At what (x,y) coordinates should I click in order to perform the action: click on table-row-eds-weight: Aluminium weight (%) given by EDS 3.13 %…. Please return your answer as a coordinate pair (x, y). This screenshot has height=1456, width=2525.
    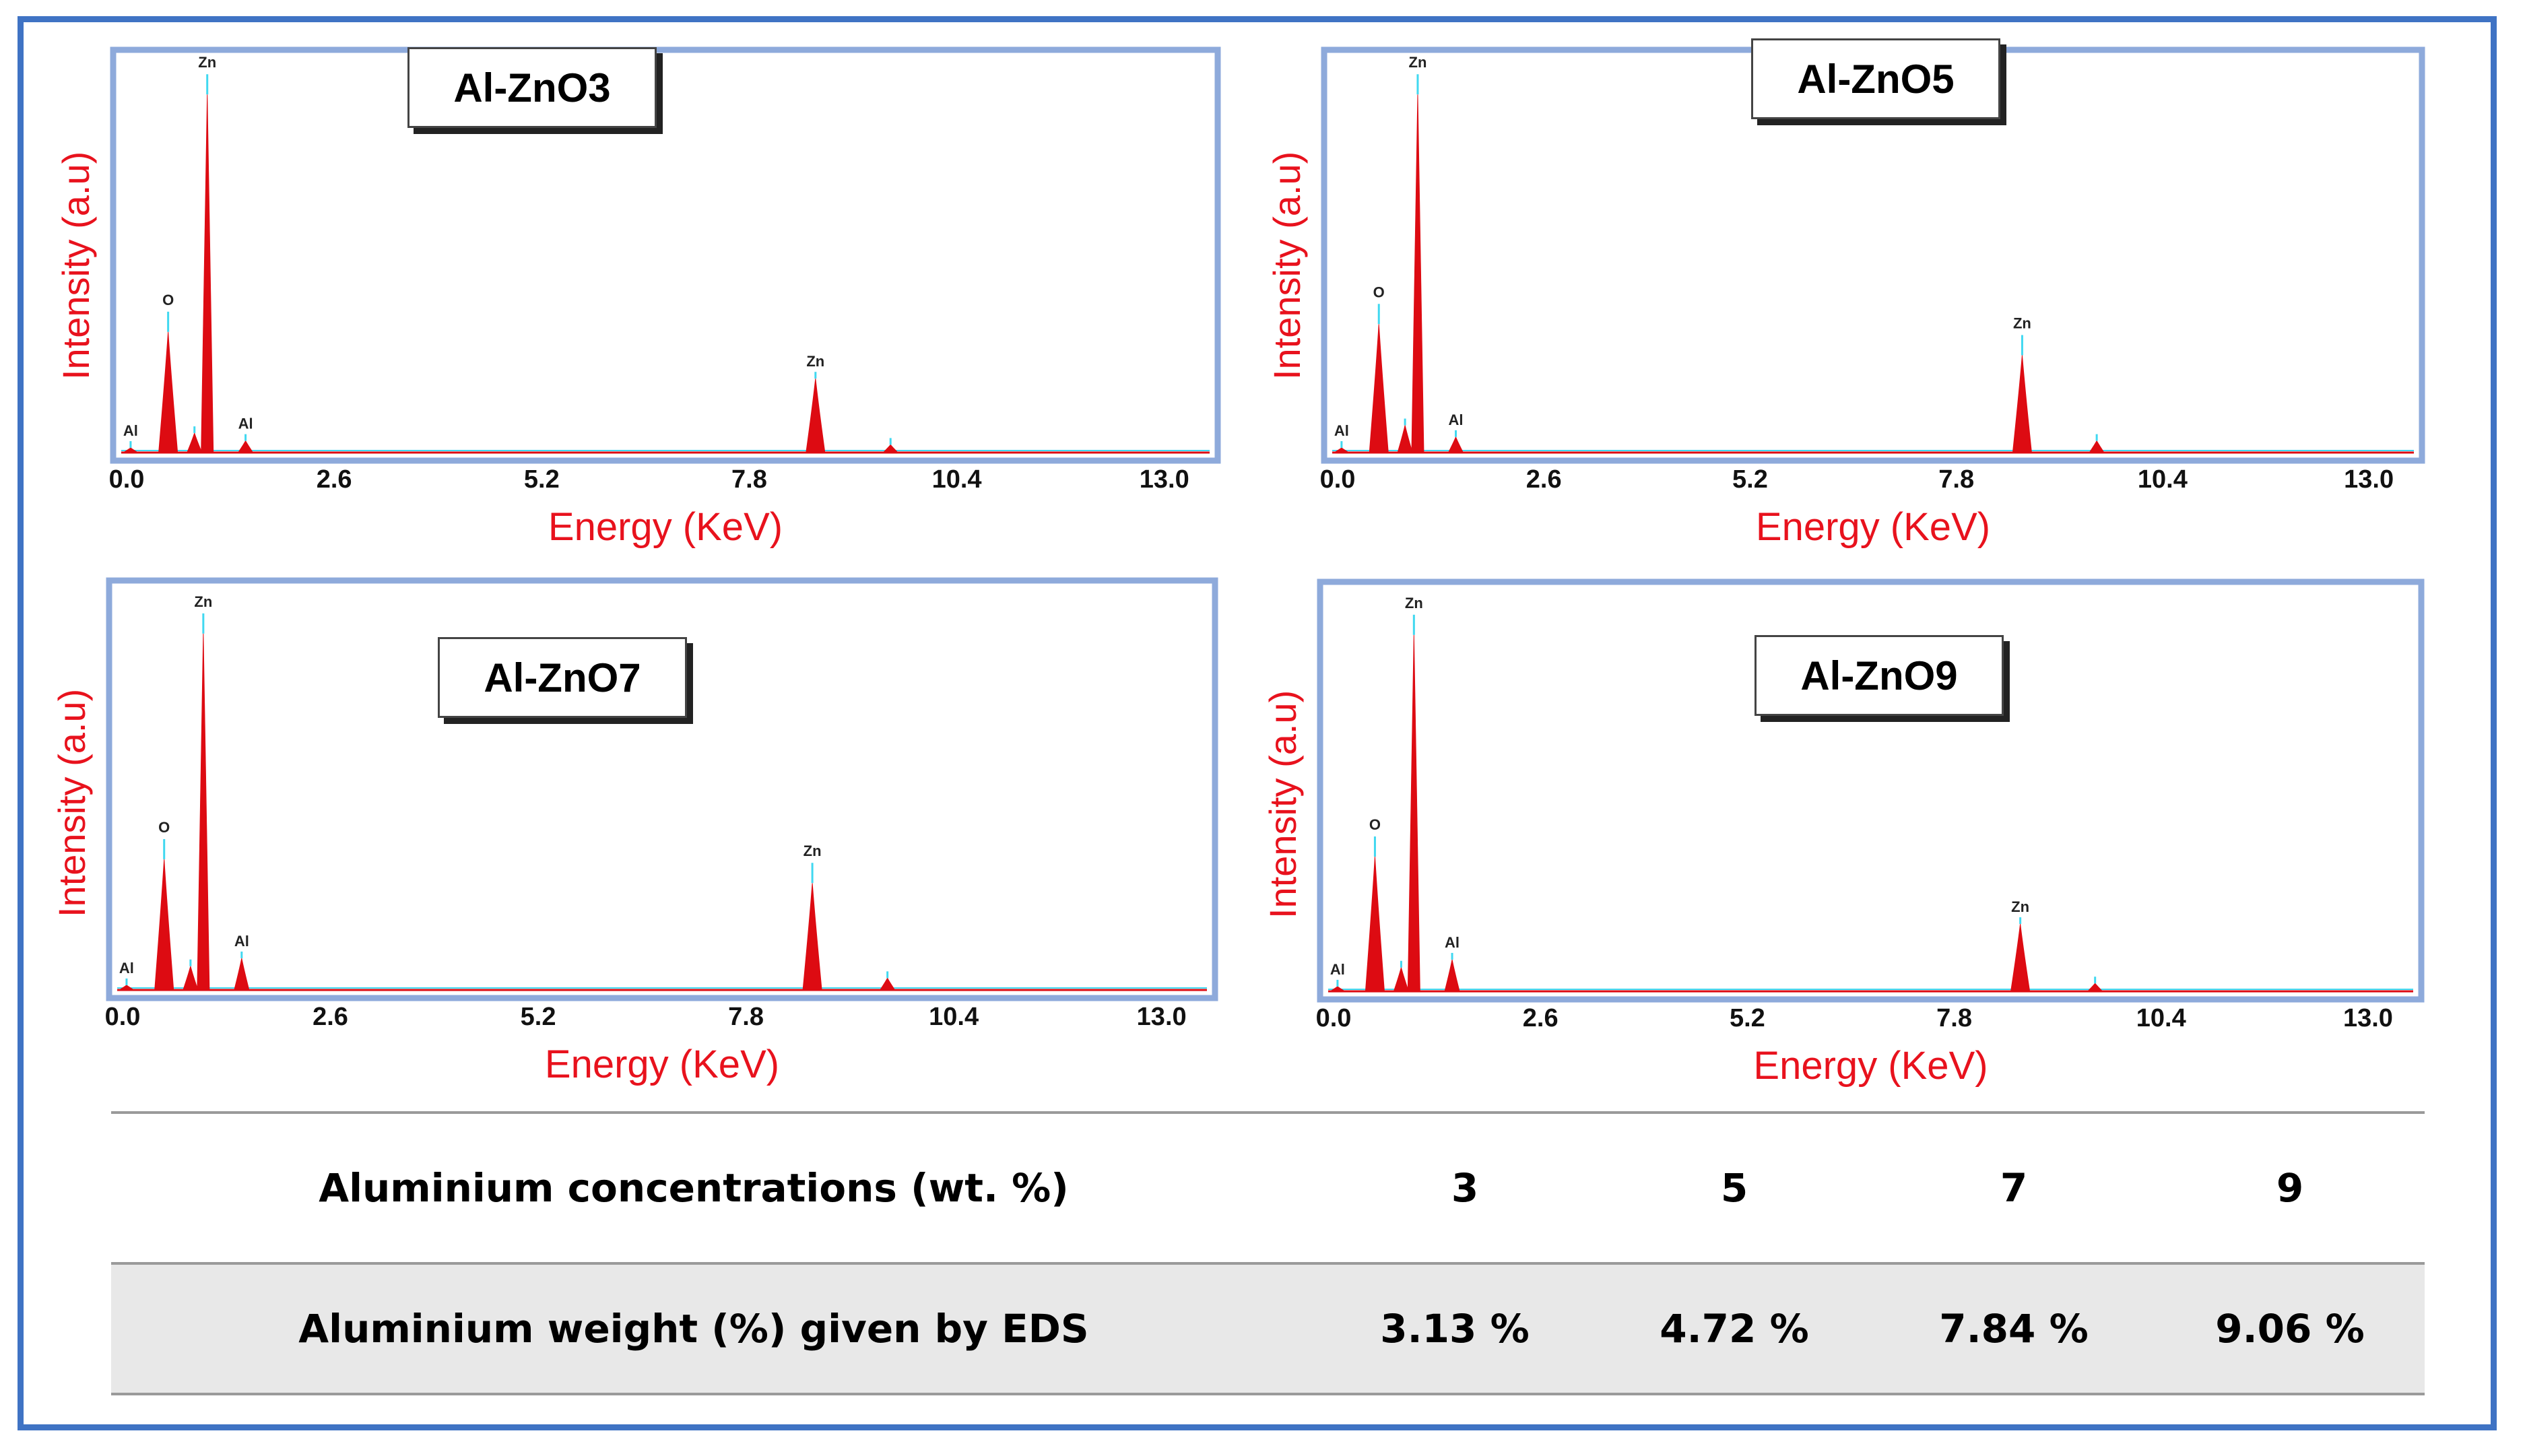
    Looking at the image, I should click on (1268, 1329).